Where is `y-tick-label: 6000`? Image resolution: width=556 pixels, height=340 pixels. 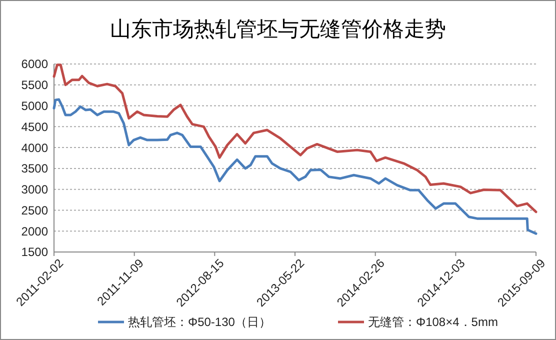
y-tick-label: 6000 is located at coordinates (34, 64).